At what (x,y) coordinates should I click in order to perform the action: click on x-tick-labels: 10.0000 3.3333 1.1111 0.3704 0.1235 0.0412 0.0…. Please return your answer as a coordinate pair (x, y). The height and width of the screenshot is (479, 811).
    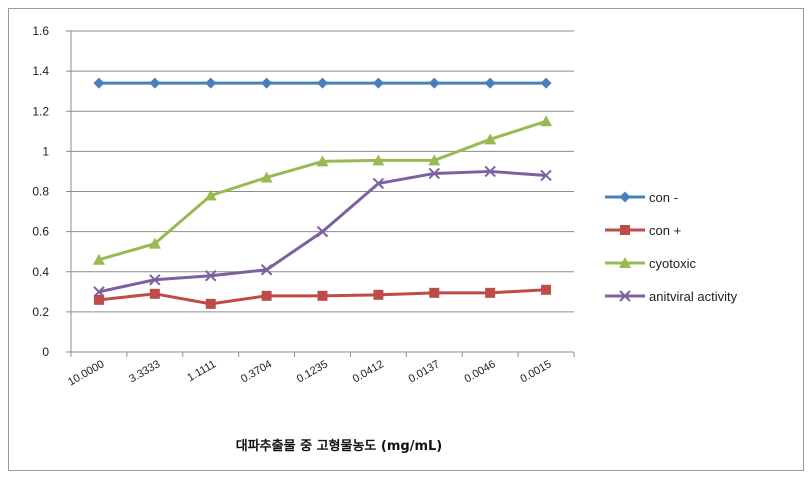
    Looking at the image, I should click on (310, 373).